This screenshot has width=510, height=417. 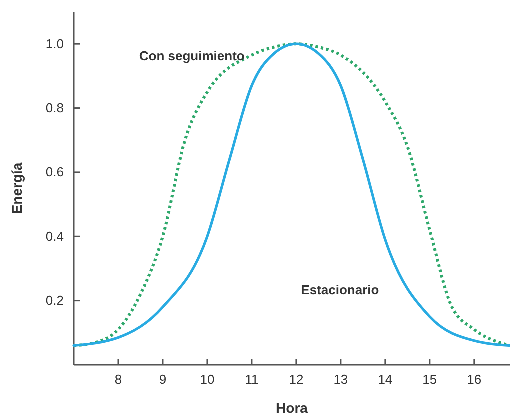 I want to click on y-tick-label: 0.8, so click(x=55, y=108).